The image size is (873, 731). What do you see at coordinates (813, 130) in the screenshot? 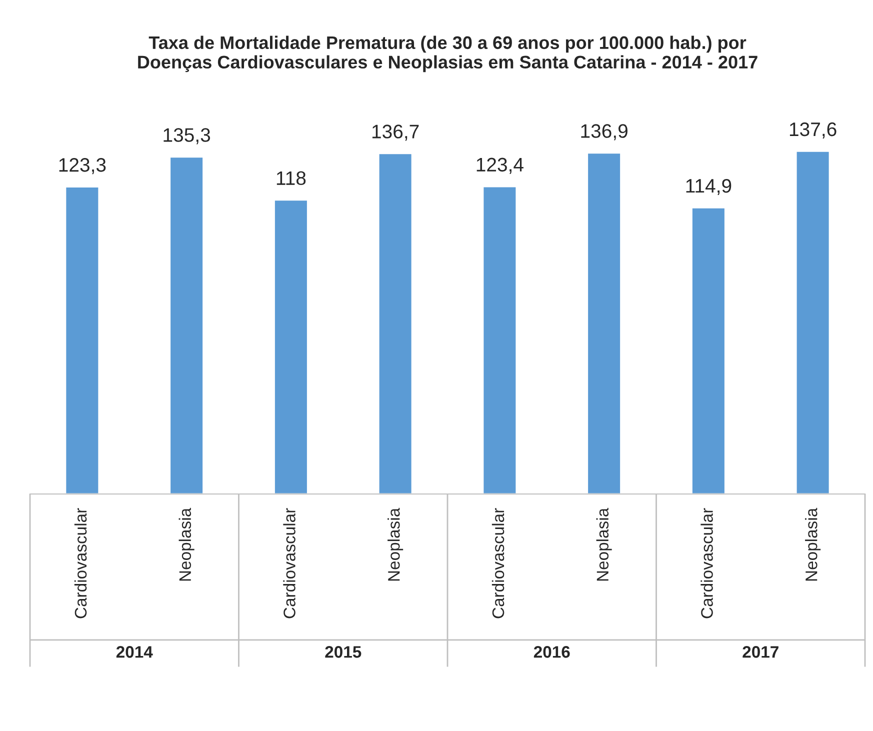
I see `data-label: 137,6` at bounding box center [813, 130].